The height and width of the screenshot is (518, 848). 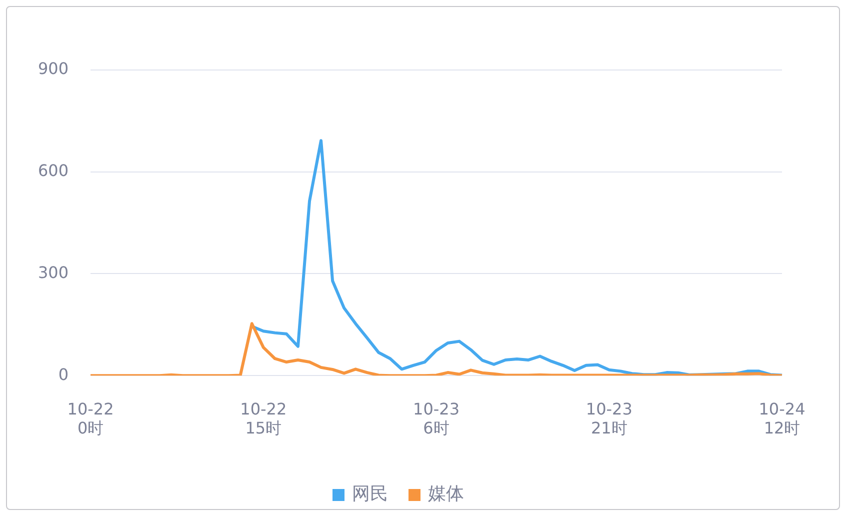 I want to click on y-tick-label: 0, so click(x=63, y=374).